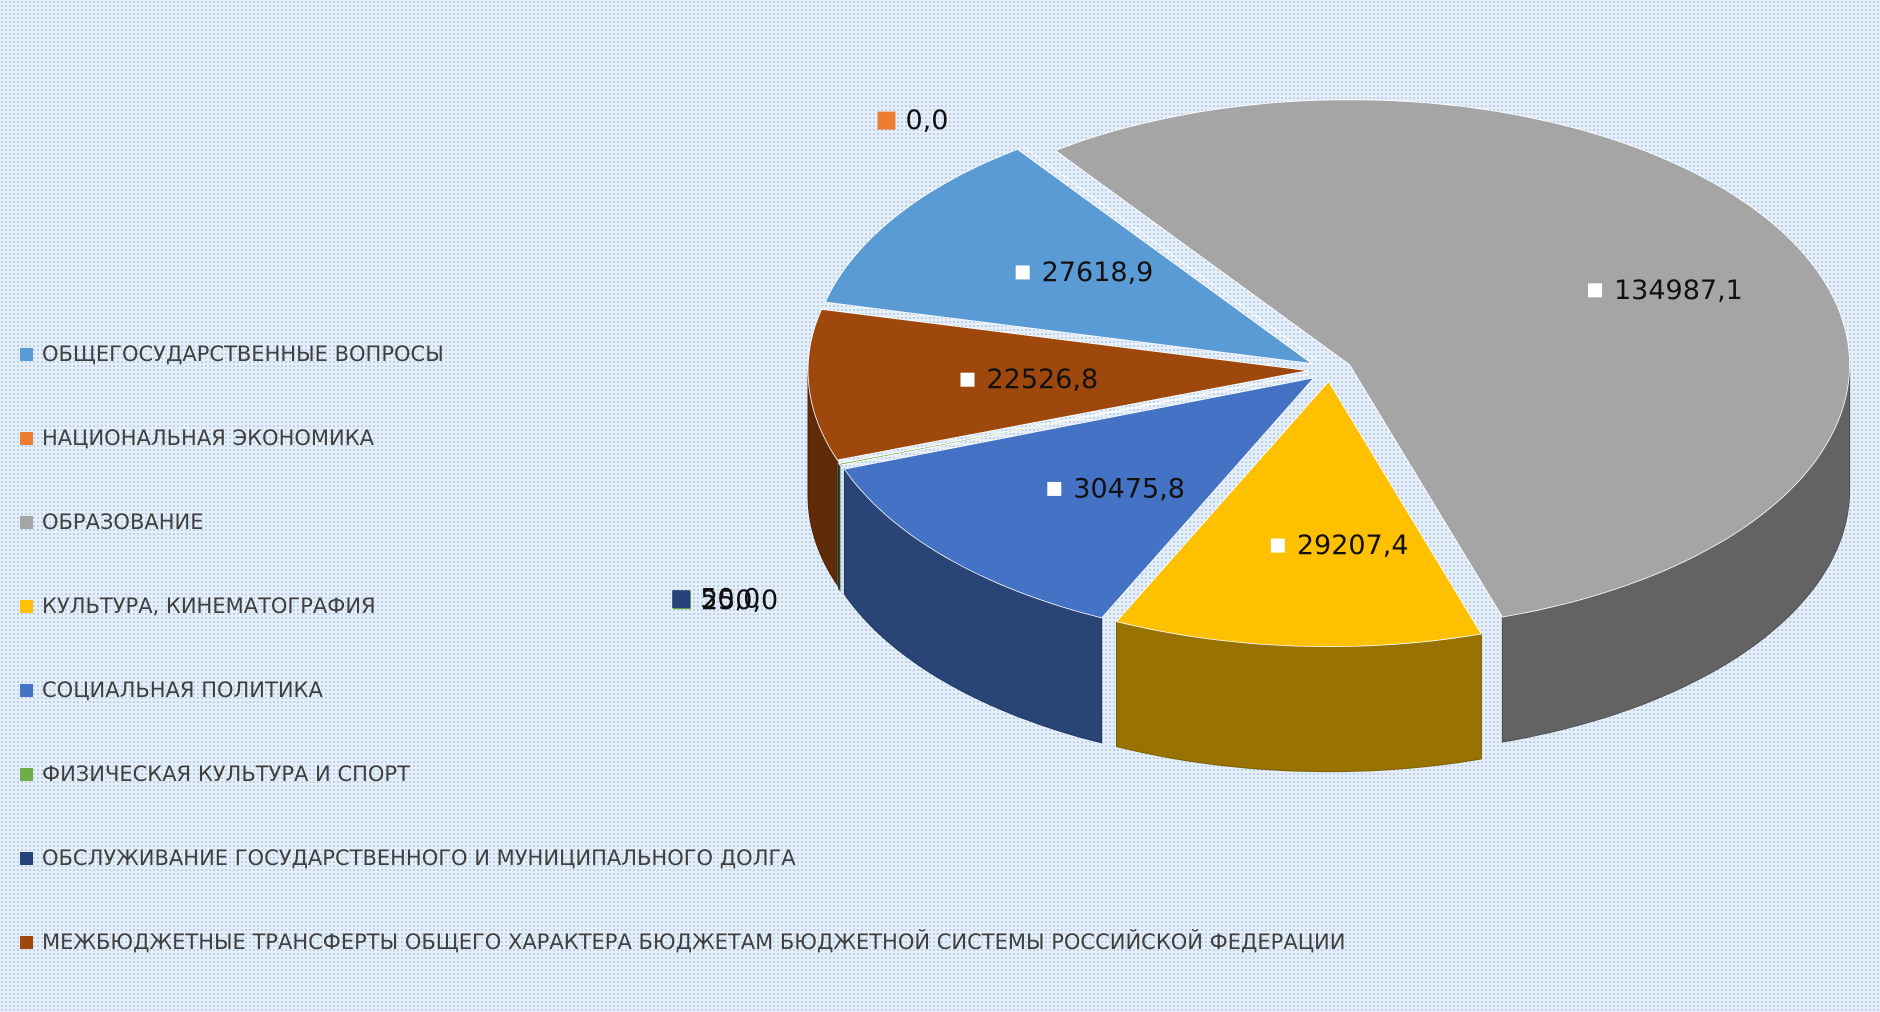 This screenshot has height=1012, width=1880. Describe the element at coordinates (926, 120) in the screenshot. I see `data-label: 0,0` at that location.